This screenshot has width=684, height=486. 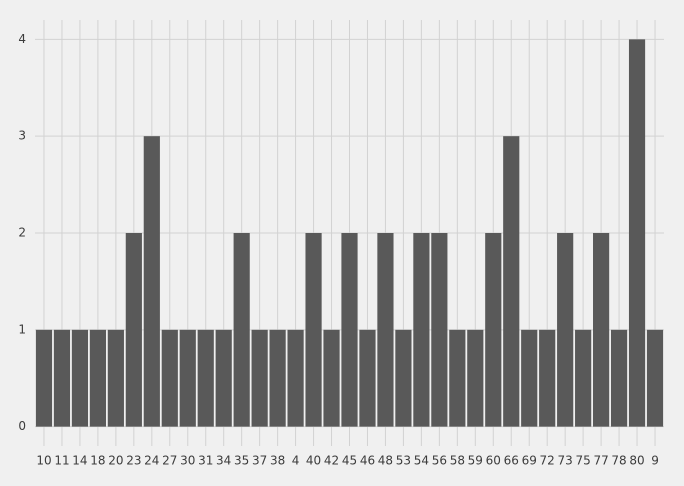 What do you see at coordinates (97, 461) in the screenshot?
I see `x-tick-label: 18` at bounding box center [97, 461].